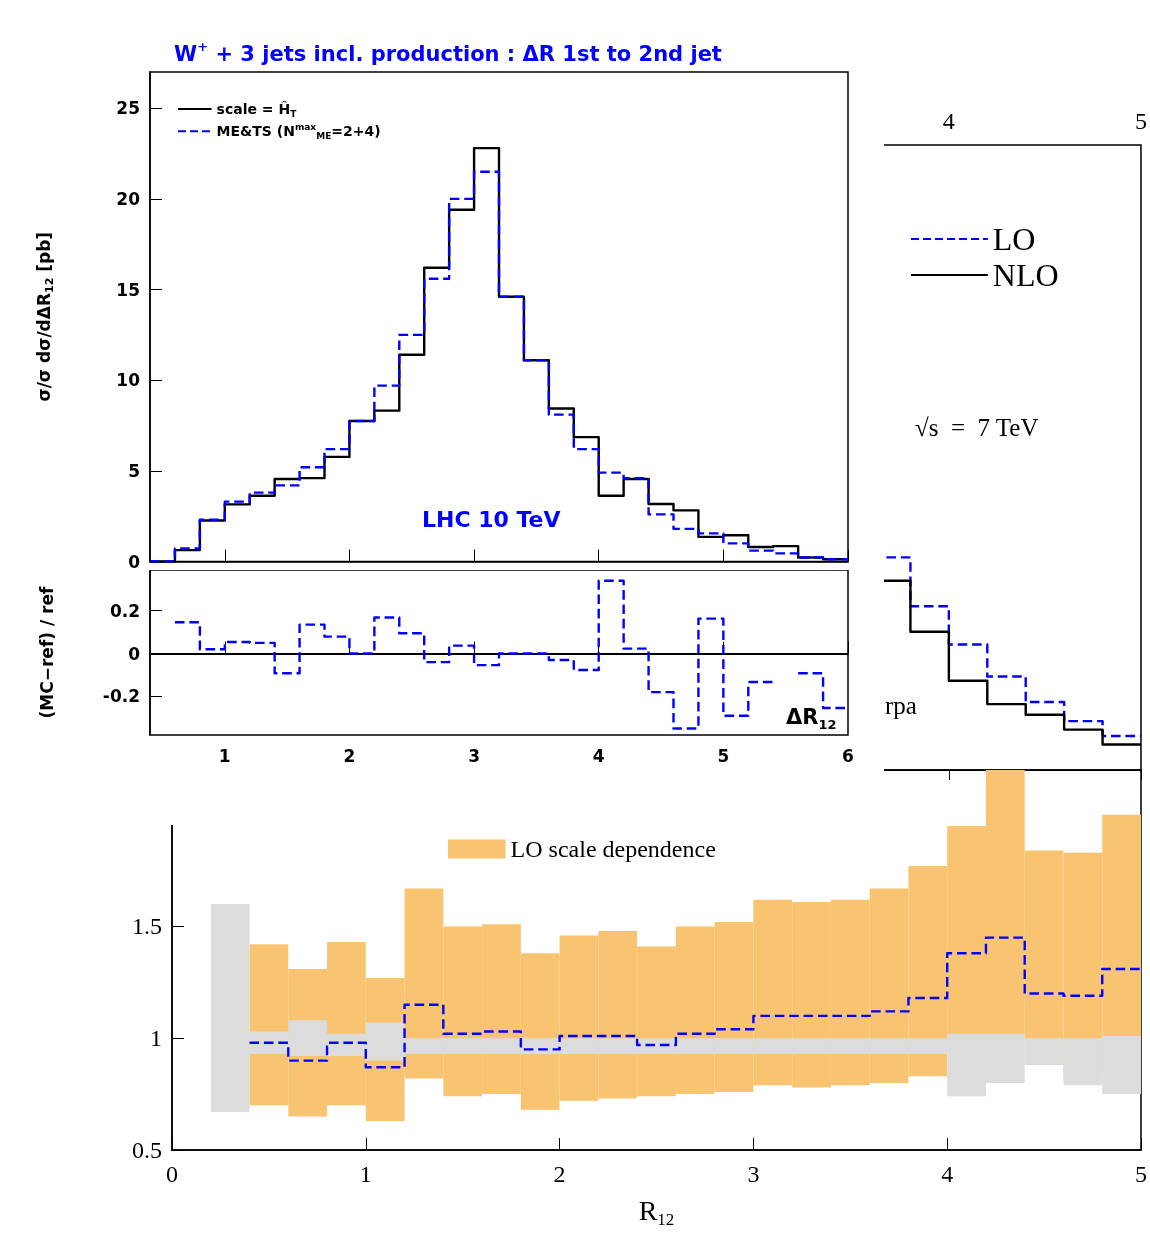  I want to click on y-tick-label: 15, so click(128, 289).